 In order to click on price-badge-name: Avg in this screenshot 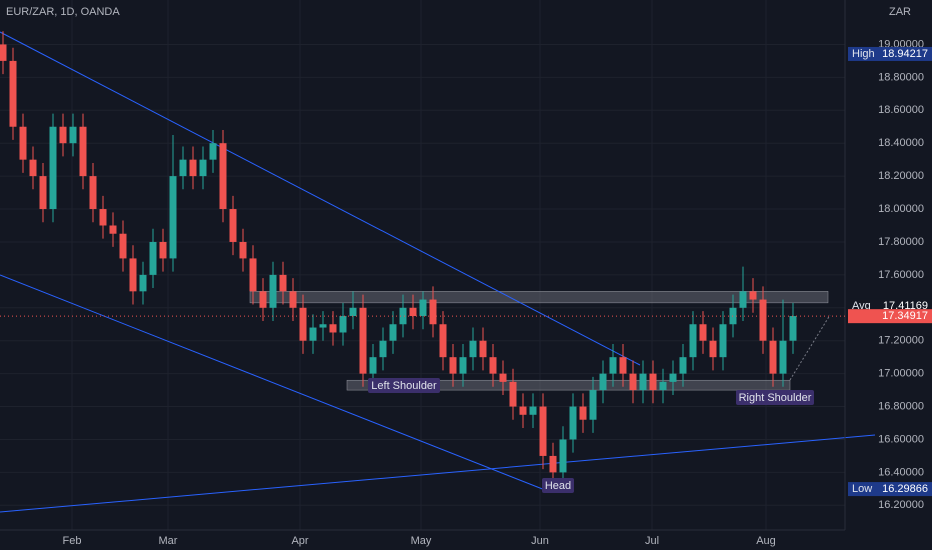, I will do `click(861, 306)`.